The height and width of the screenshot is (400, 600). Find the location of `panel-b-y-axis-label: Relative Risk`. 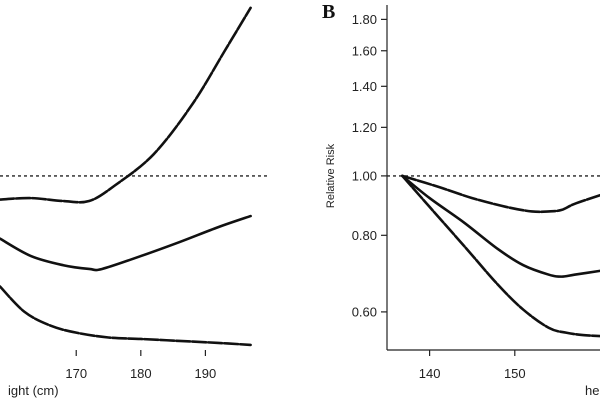

panel-b-y-axis-label: Relative Risk is located at coordinates (331, 175).